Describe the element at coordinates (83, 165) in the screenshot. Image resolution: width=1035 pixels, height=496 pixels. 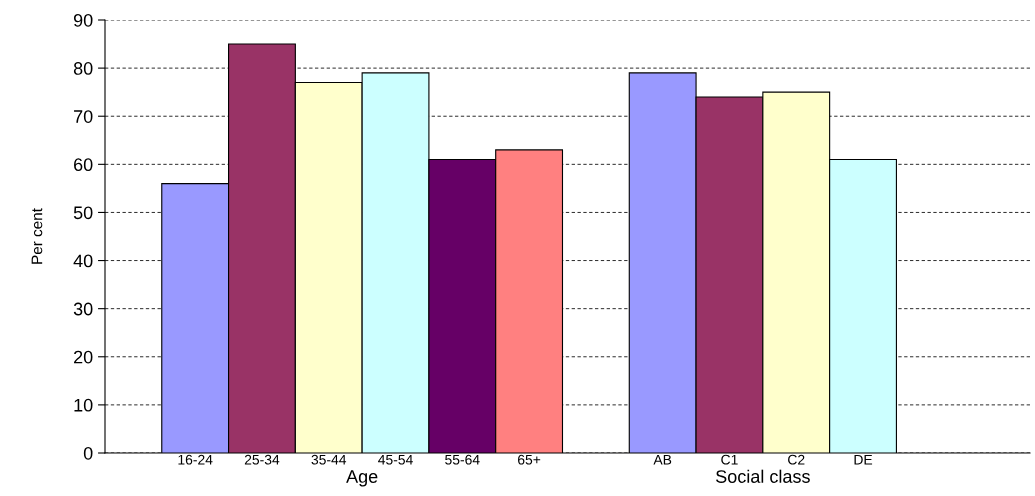
I see `y-tick-label: 60` at that location.